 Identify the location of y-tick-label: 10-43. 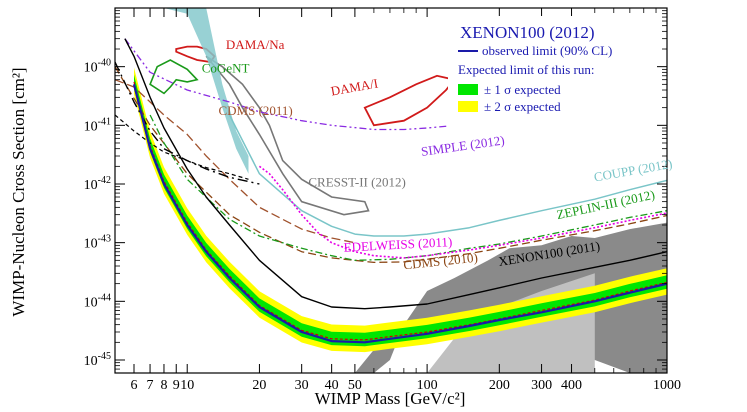
(97, 243).